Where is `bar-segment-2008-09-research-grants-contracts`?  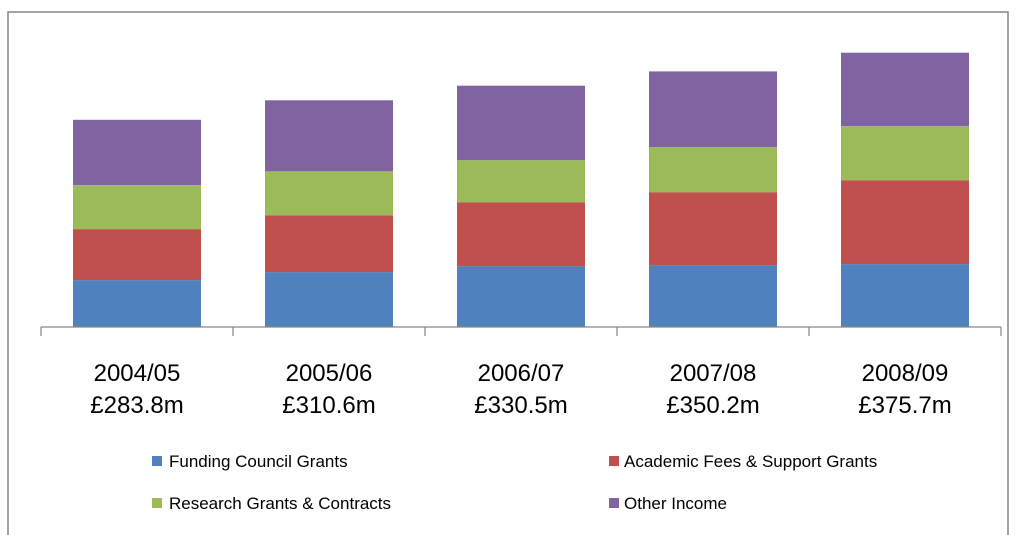 bar-segment-2008-09-research-grants-contracts is located at coordinates (905, 153).